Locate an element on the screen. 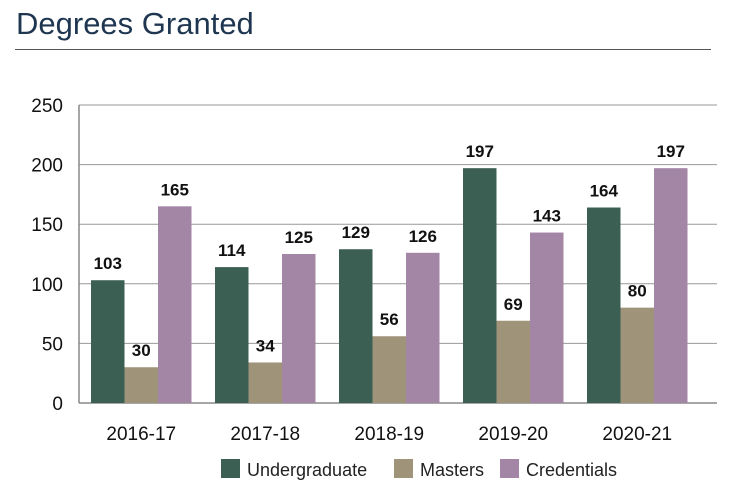  data-label: 80 is located at coordinates (637, 291).